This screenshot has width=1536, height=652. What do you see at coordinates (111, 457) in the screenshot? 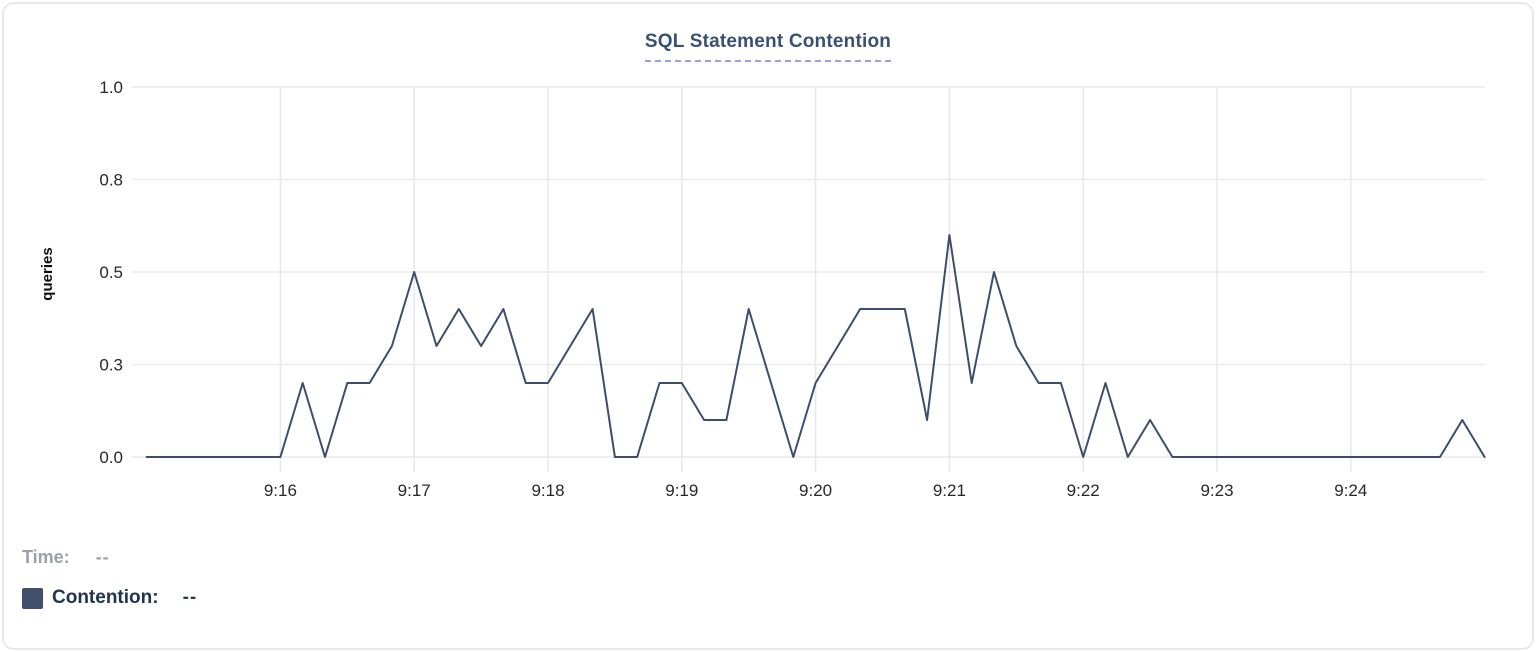
I see `y-tick-label: 0.0` at bounding box center [111, 457].